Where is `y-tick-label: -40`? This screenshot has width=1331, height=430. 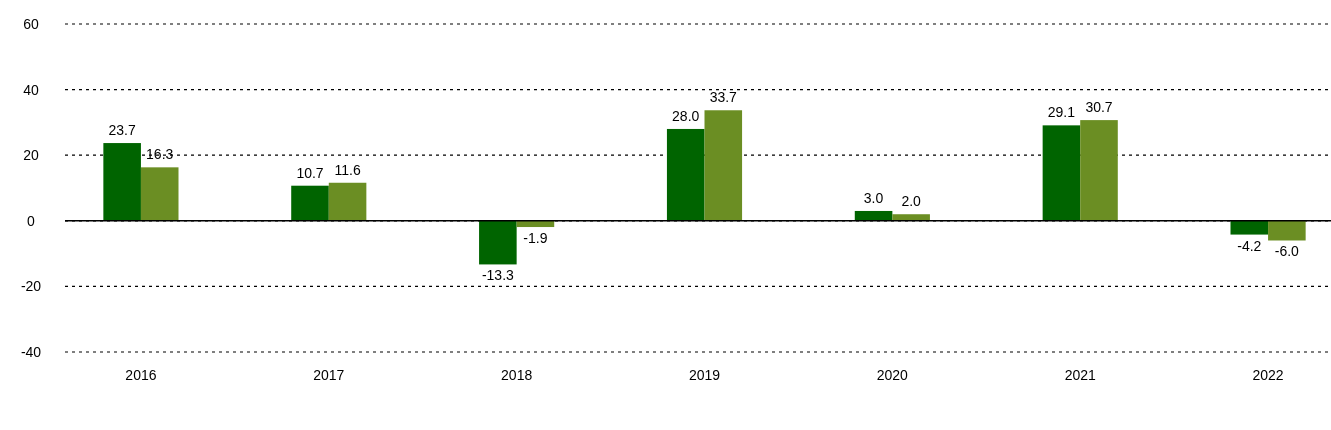
y-tick-label: -40 is located at coordinates (31, 352).